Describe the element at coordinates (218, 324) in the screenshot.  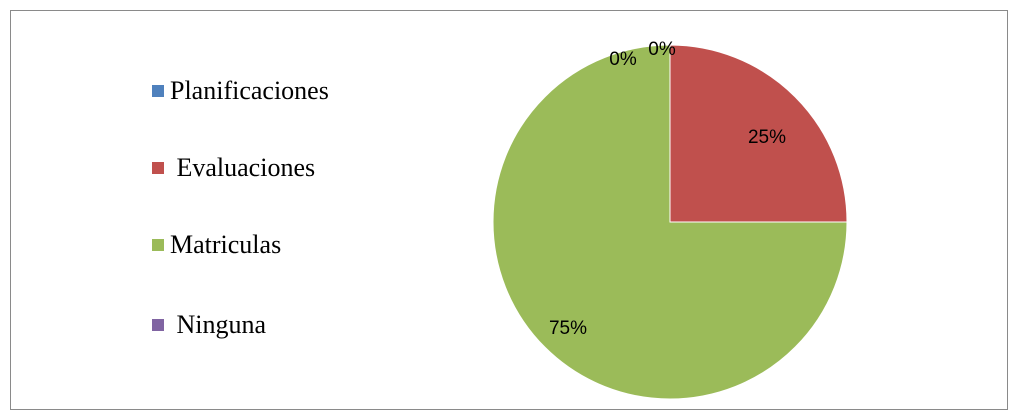
I see `legend-label-ninguna: Ninguna` at that location.